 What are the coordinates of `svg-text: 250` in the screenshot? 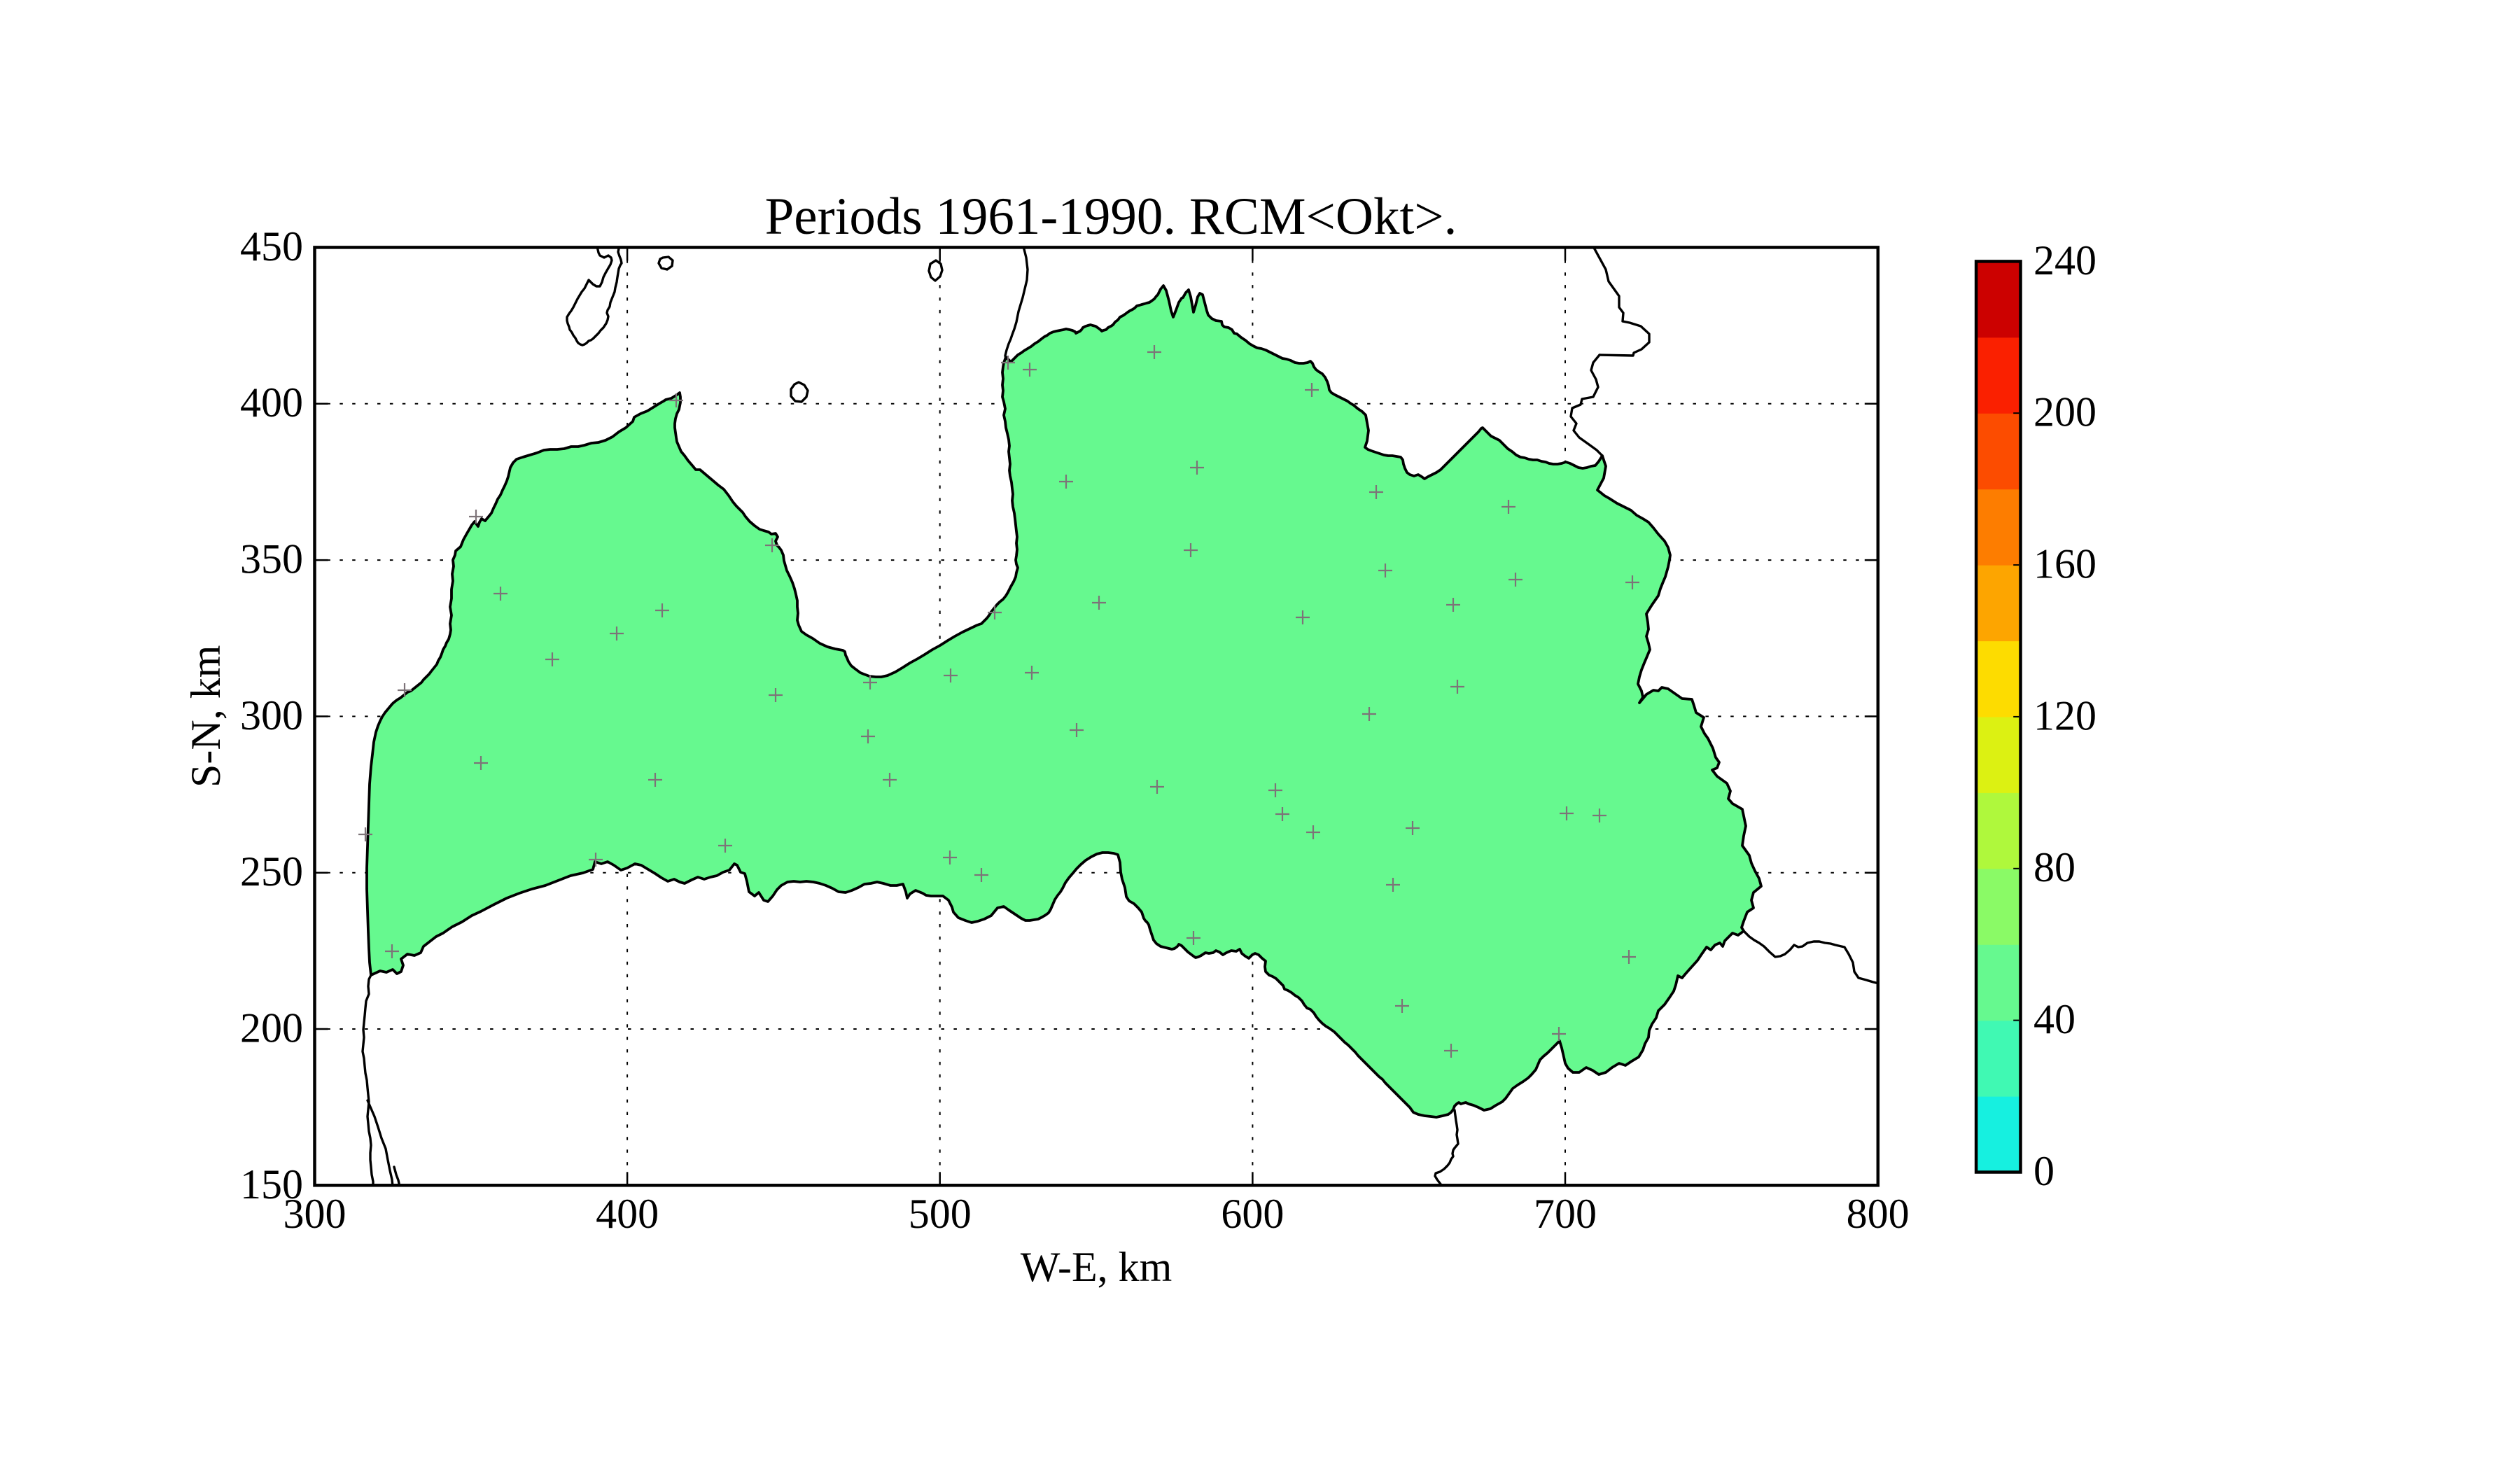 It's located at (271, 871).